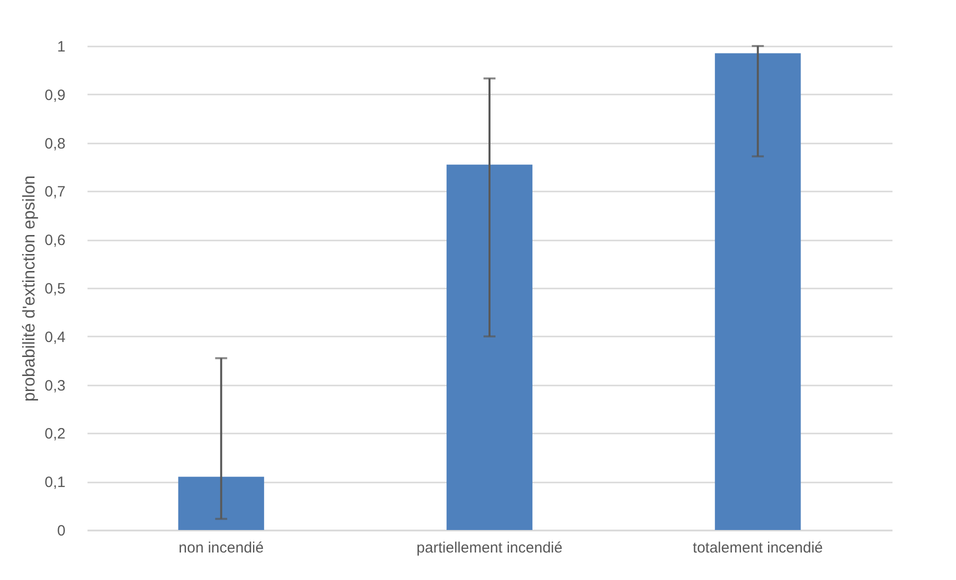 This screenshot has height=580, width=956. What do you see at coordinates (61, 531) in the screenshot?
I see `y-tick-label: 0` at bounding box center [61, 531].